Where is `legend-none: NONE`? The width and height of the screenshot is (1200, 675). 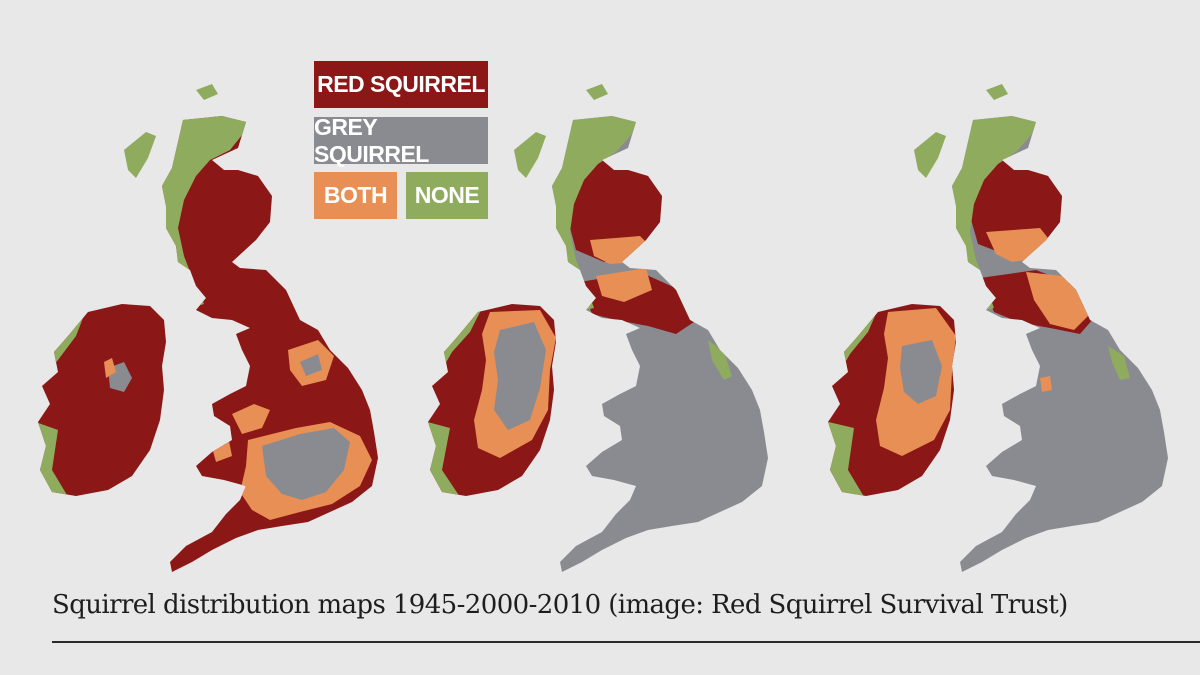
legend-none: NONE is located at coordinates (447, 195).